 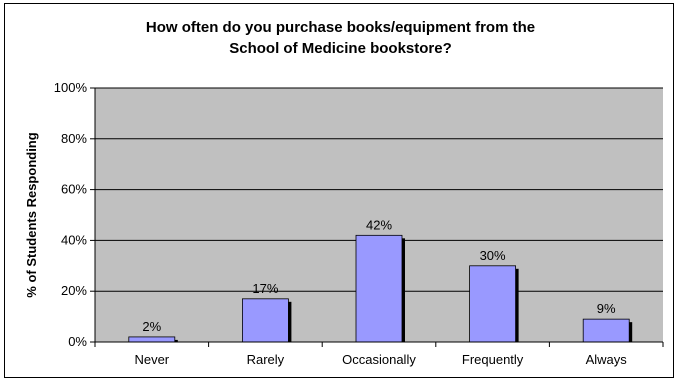 I want to click on data-label: 42%, so click(x=379, y=224).